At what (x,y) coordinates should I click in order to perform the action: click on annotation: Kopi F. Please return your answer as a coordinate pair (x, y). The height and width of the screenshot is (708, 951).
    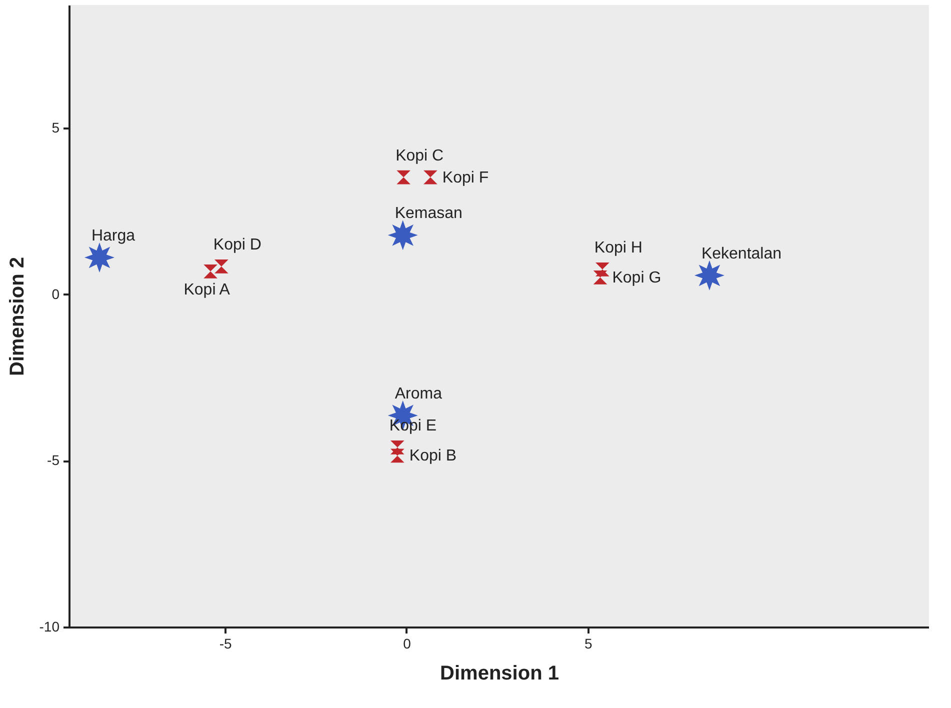
    Looking at the image, I should click on (465, 177).